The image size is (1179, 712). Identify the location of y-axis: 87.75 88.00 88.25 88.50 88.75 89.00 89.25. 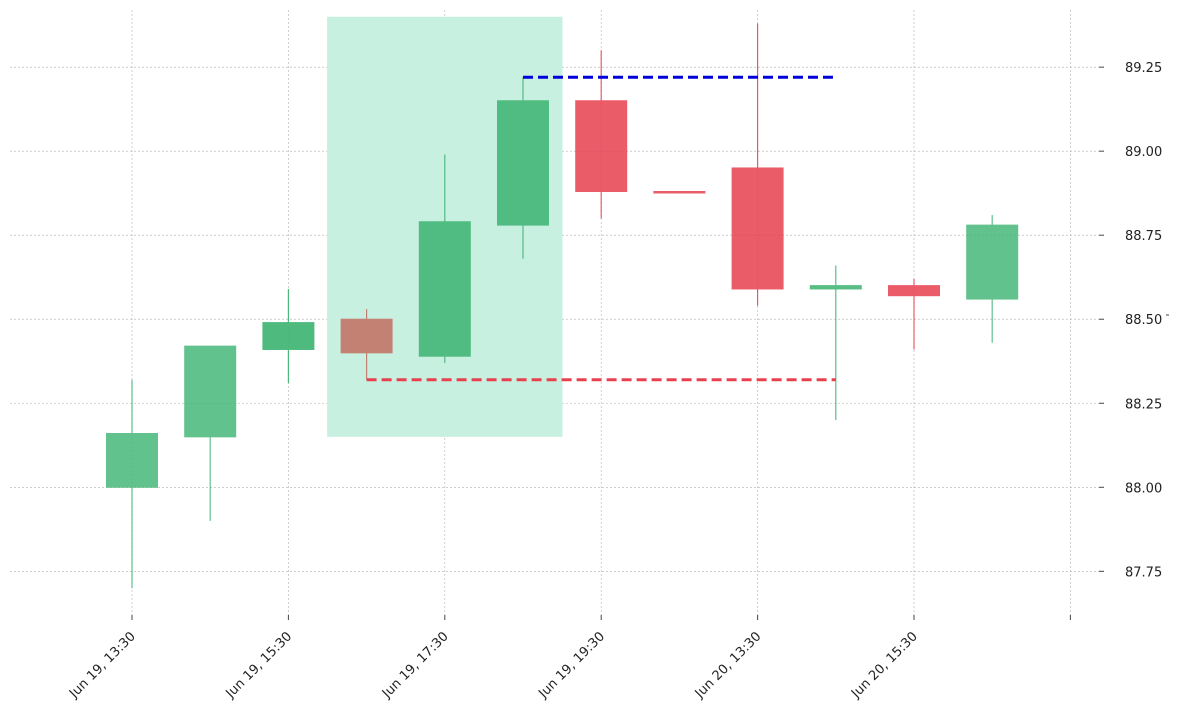
(1134, 320).